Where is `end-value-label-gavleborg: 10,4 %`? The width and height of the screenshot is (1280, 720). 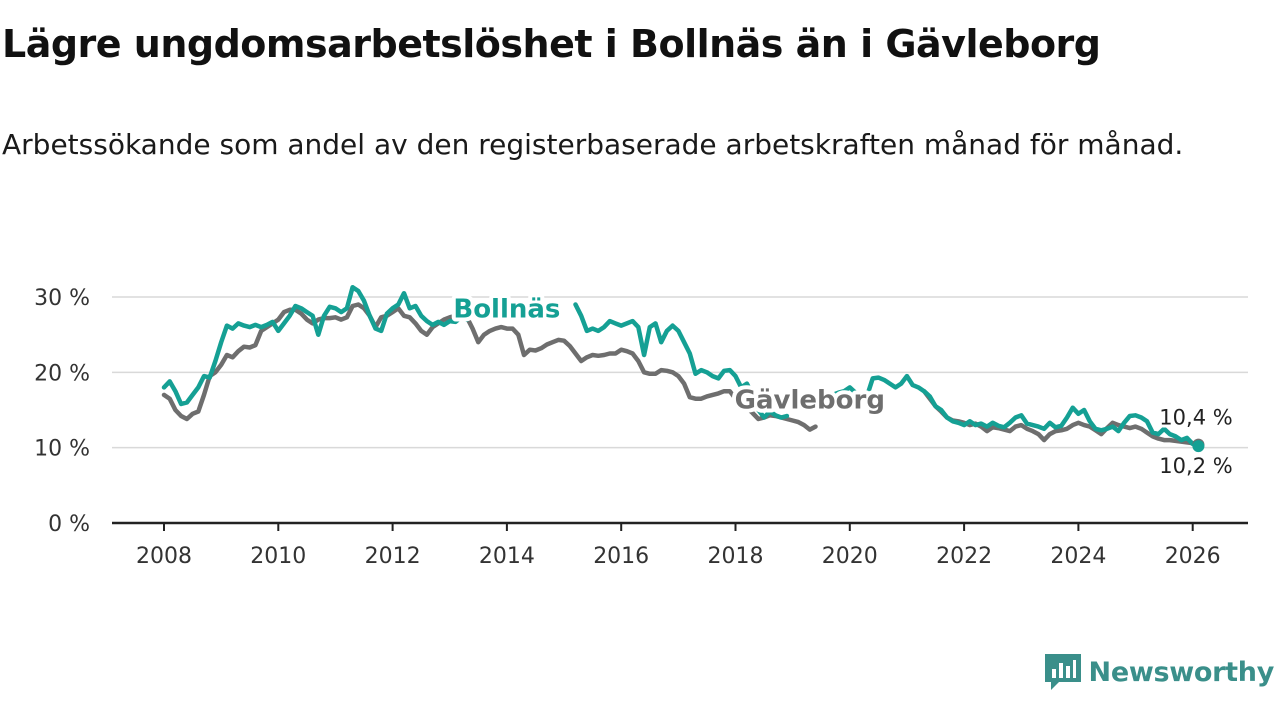
end-value-label-gavleborg: 10,4 % is located at coordinates (1195, 418).